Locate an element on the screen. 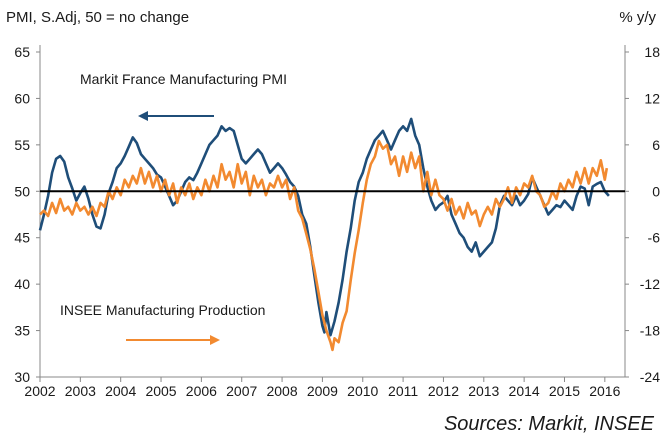 This screenshot has height=440, width=664. x-tick-2006: 2006 is located at coordinates (201, 391).